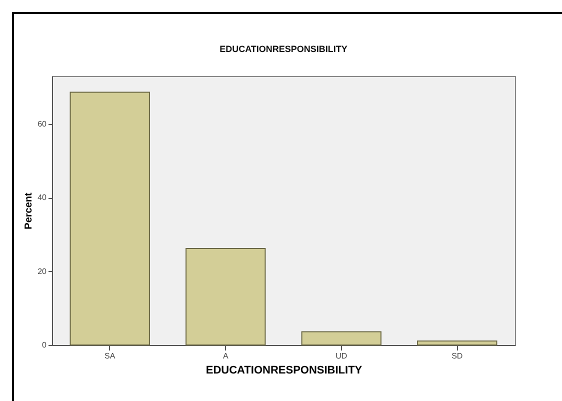 This screenshot has height=401, width=562. I want to click on y-axis-title: Percent, so click(29, 211).